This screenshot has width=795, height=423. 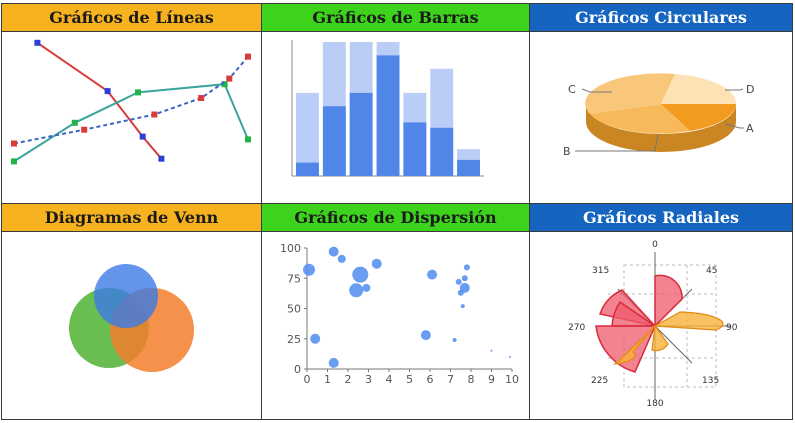 I want to click on scatter-xtick-label: 7, so click(x=450, y=379).